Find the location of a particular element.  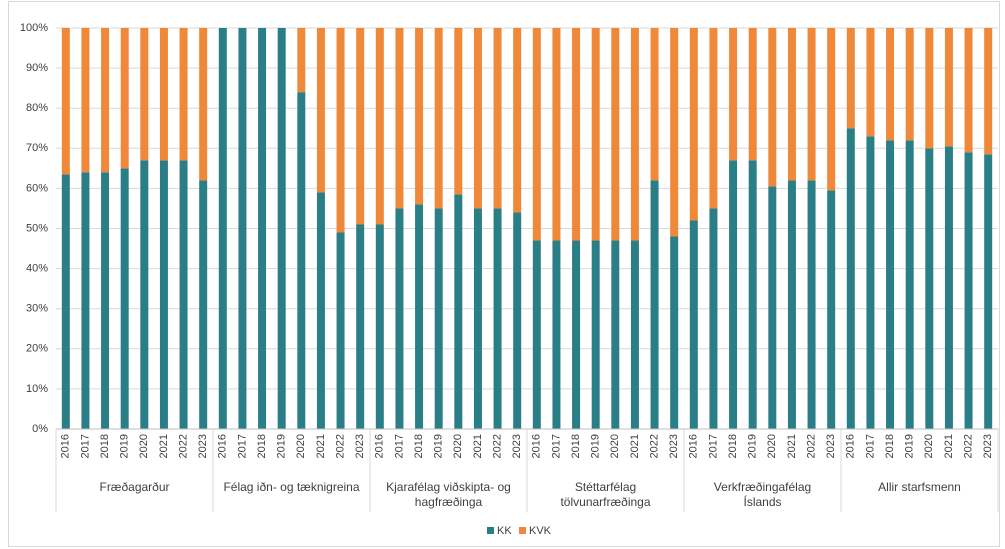

y-tick-label: 60% is located at coordinates (37, 188).